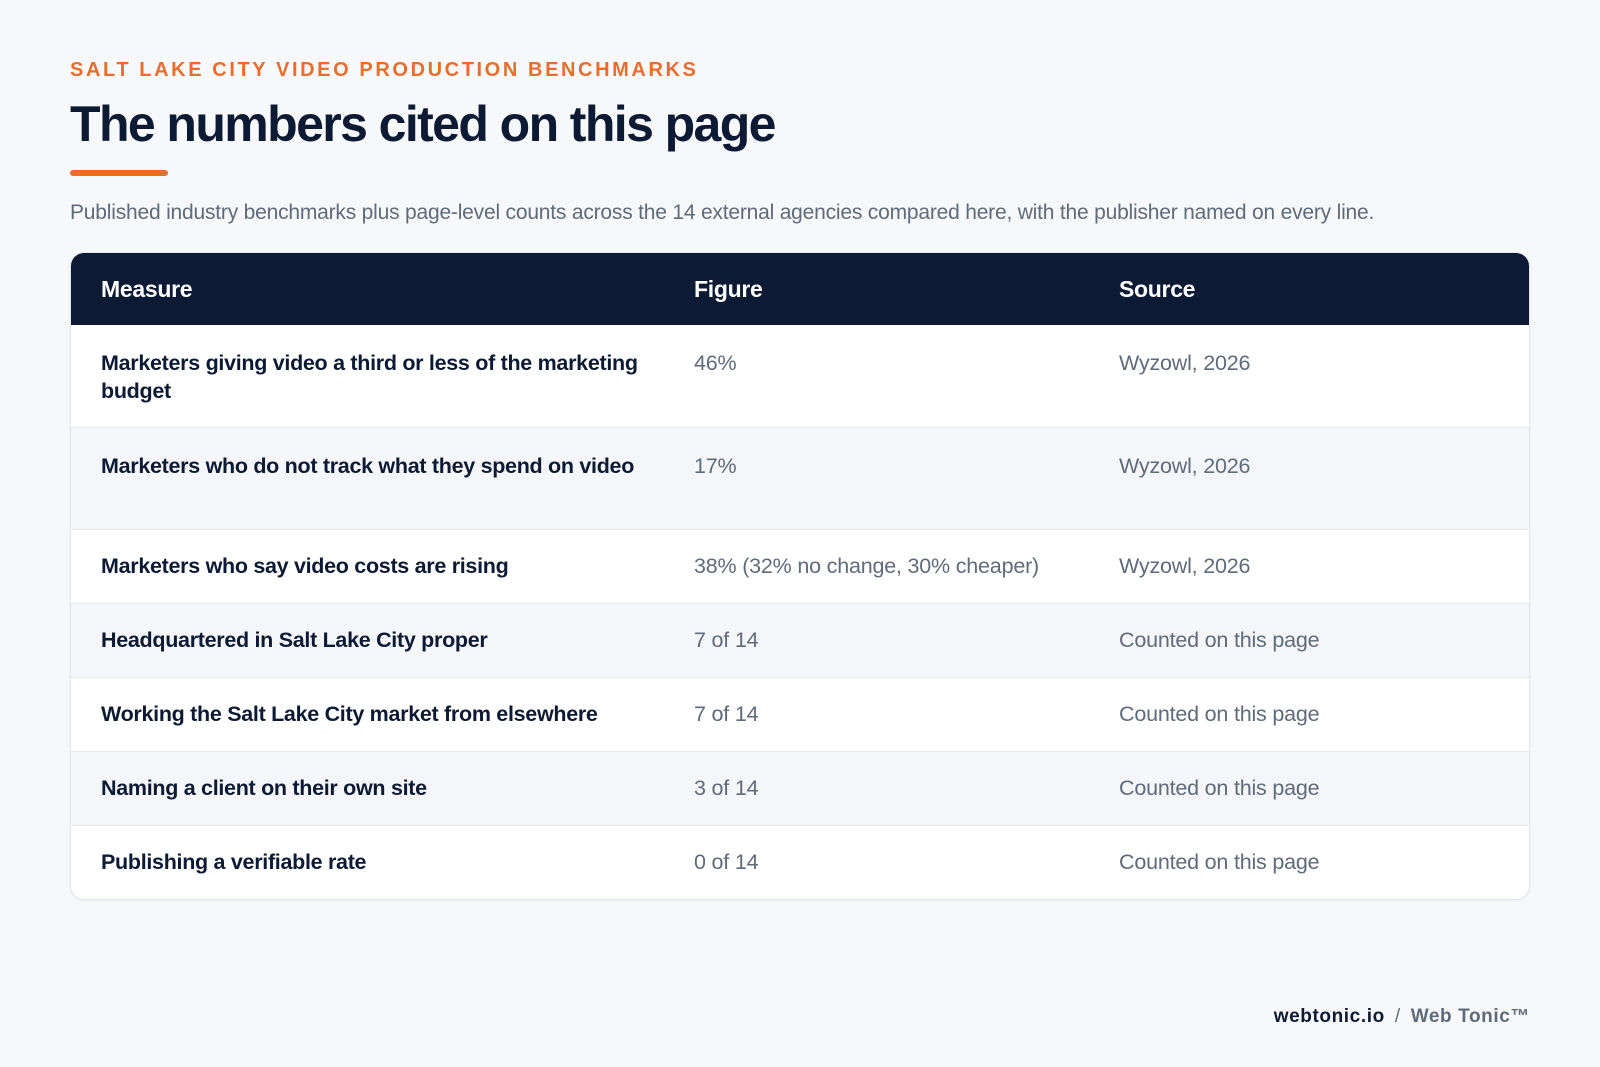 The height and width of the screenshot is (1067, 1600). What do you see at coordinates (726, 862) in the screenshot?
I see `cell-figure: 0 of 14` at bounding box center [726, 862].